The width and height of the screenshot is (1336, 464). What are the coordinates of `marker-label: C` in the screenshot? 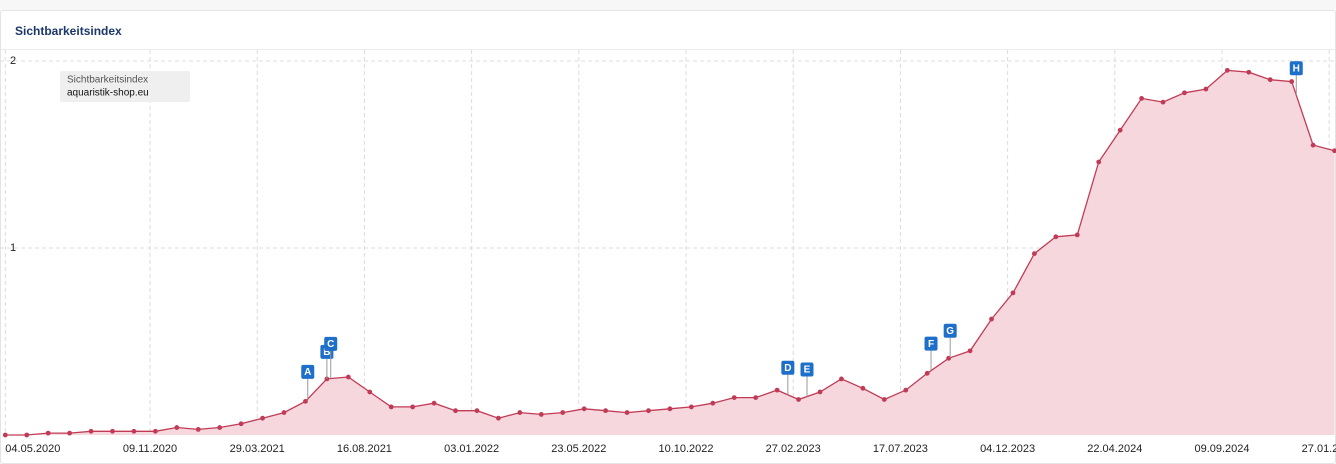 It's located at (330, 344).